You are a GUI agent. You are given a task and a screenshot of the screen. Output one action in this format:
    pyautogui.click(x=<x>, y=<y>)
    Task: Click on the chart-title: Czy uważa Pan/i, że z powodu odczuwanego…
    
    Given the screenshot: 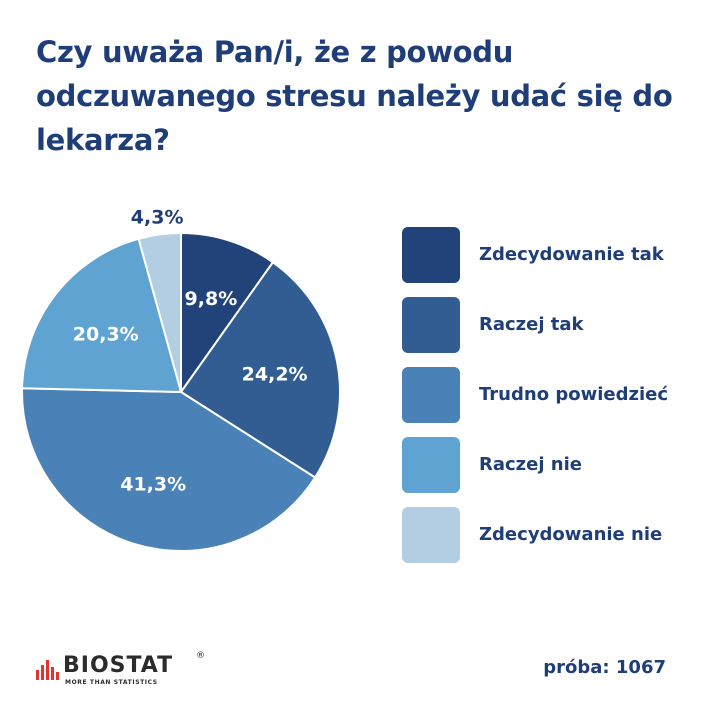 What is the action you would take?
    pyautogui.click(x=354, y=96)
    